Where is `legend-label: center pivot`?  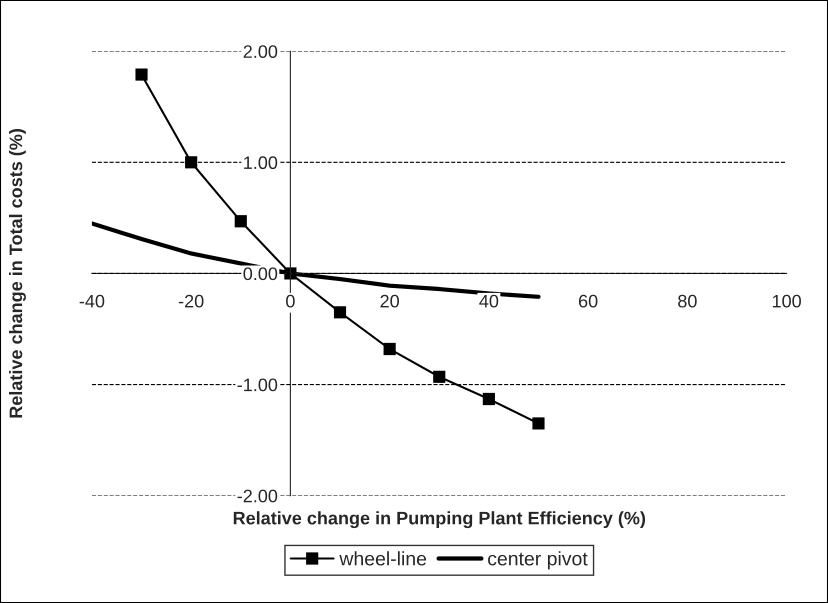 legend-label: center pivot is located at coordinates (538, 560).